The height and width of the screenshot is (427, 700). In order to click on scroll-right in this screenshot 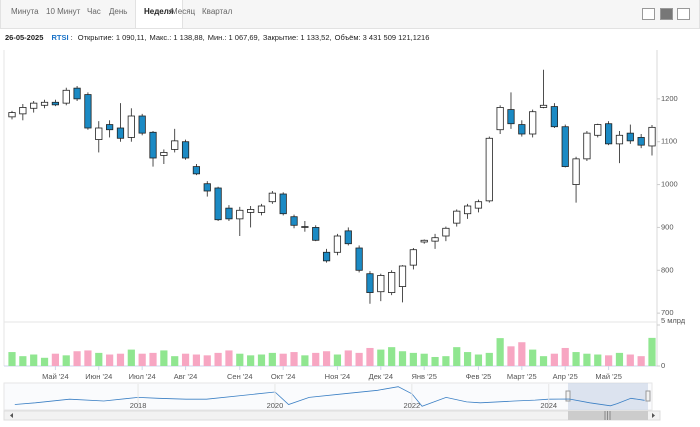, I will do `click(653, 415)`.